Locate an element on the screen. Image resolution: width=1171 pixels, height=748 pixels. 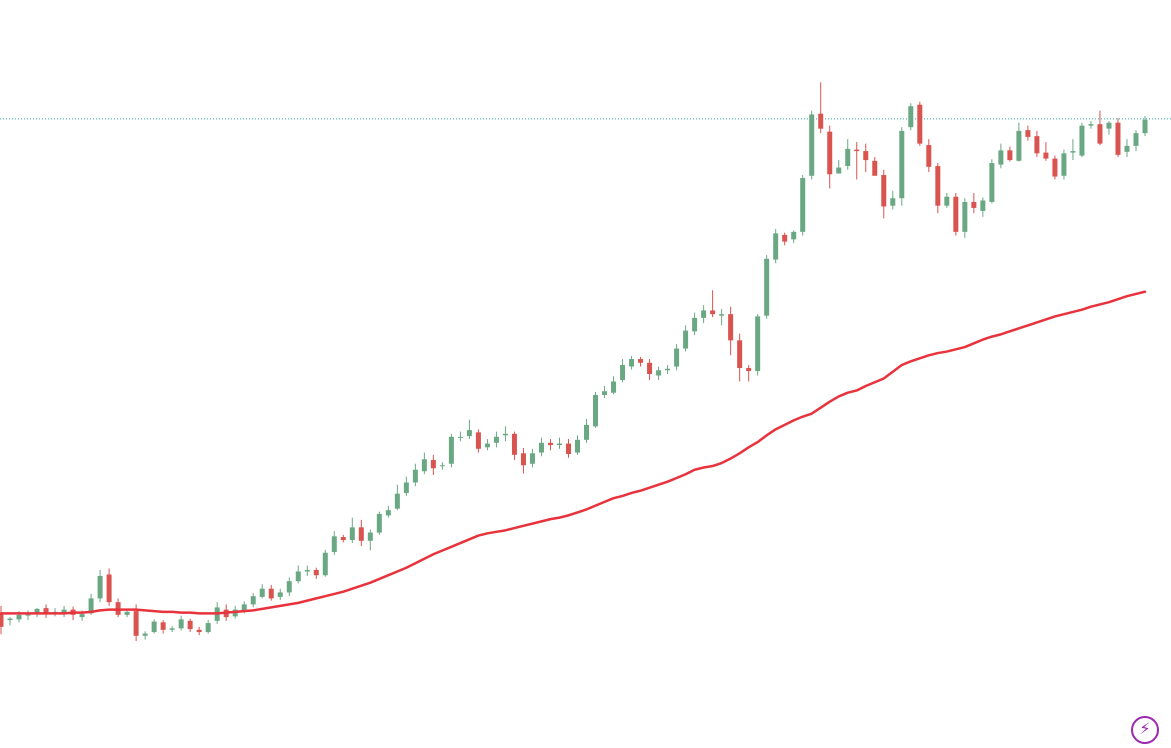
lightning-icon: ⚡︎ is located at coordinates (1145, 730).